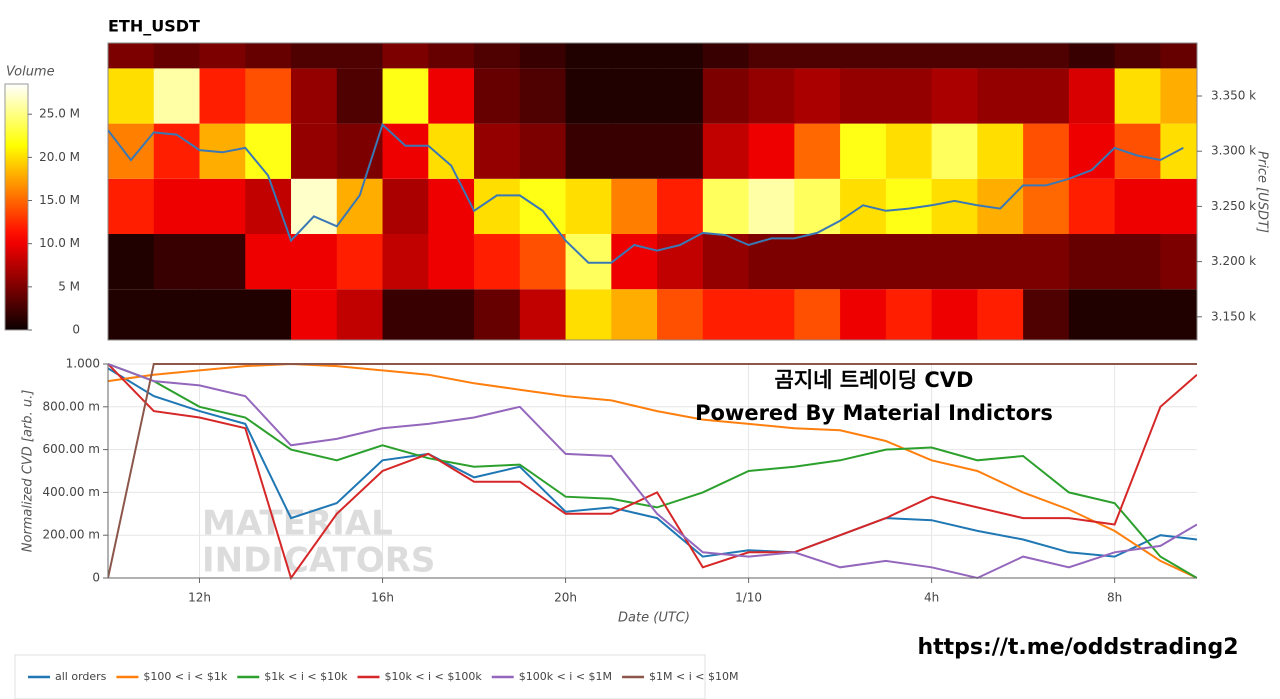 The height and width of the screenshot is (699, 1280). What do you see at coordinates (1233, 261) in the screenshot?
I see `y-tick-label: 3.200 k` at bounding box center [1233, 261].